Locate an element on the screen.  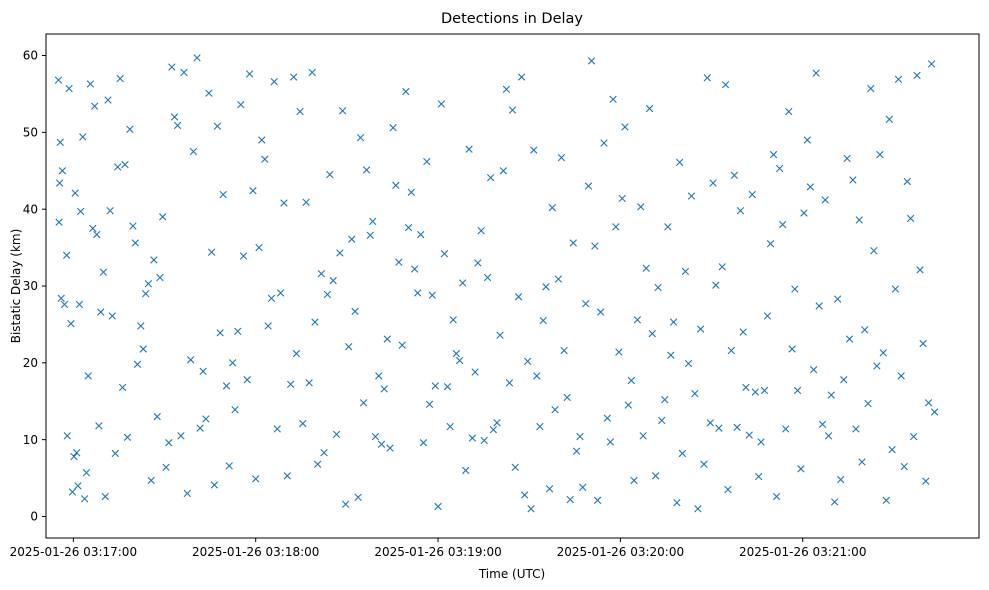
y-tick-label: 50 is located at coordinates (30, 133).